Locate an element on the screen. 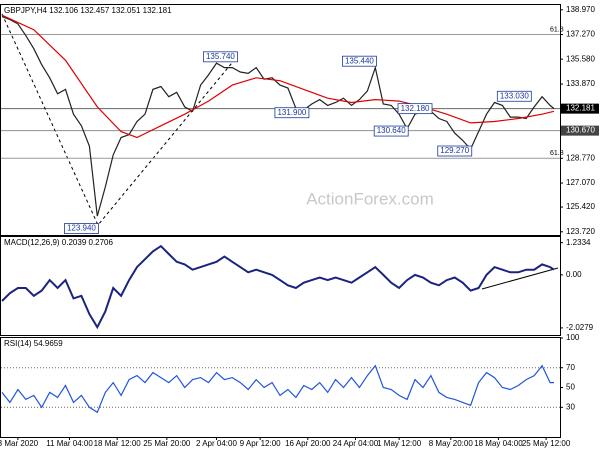 The image size is (600, 450). price-box-label: 130.670 is located at coordinates (580, 130).